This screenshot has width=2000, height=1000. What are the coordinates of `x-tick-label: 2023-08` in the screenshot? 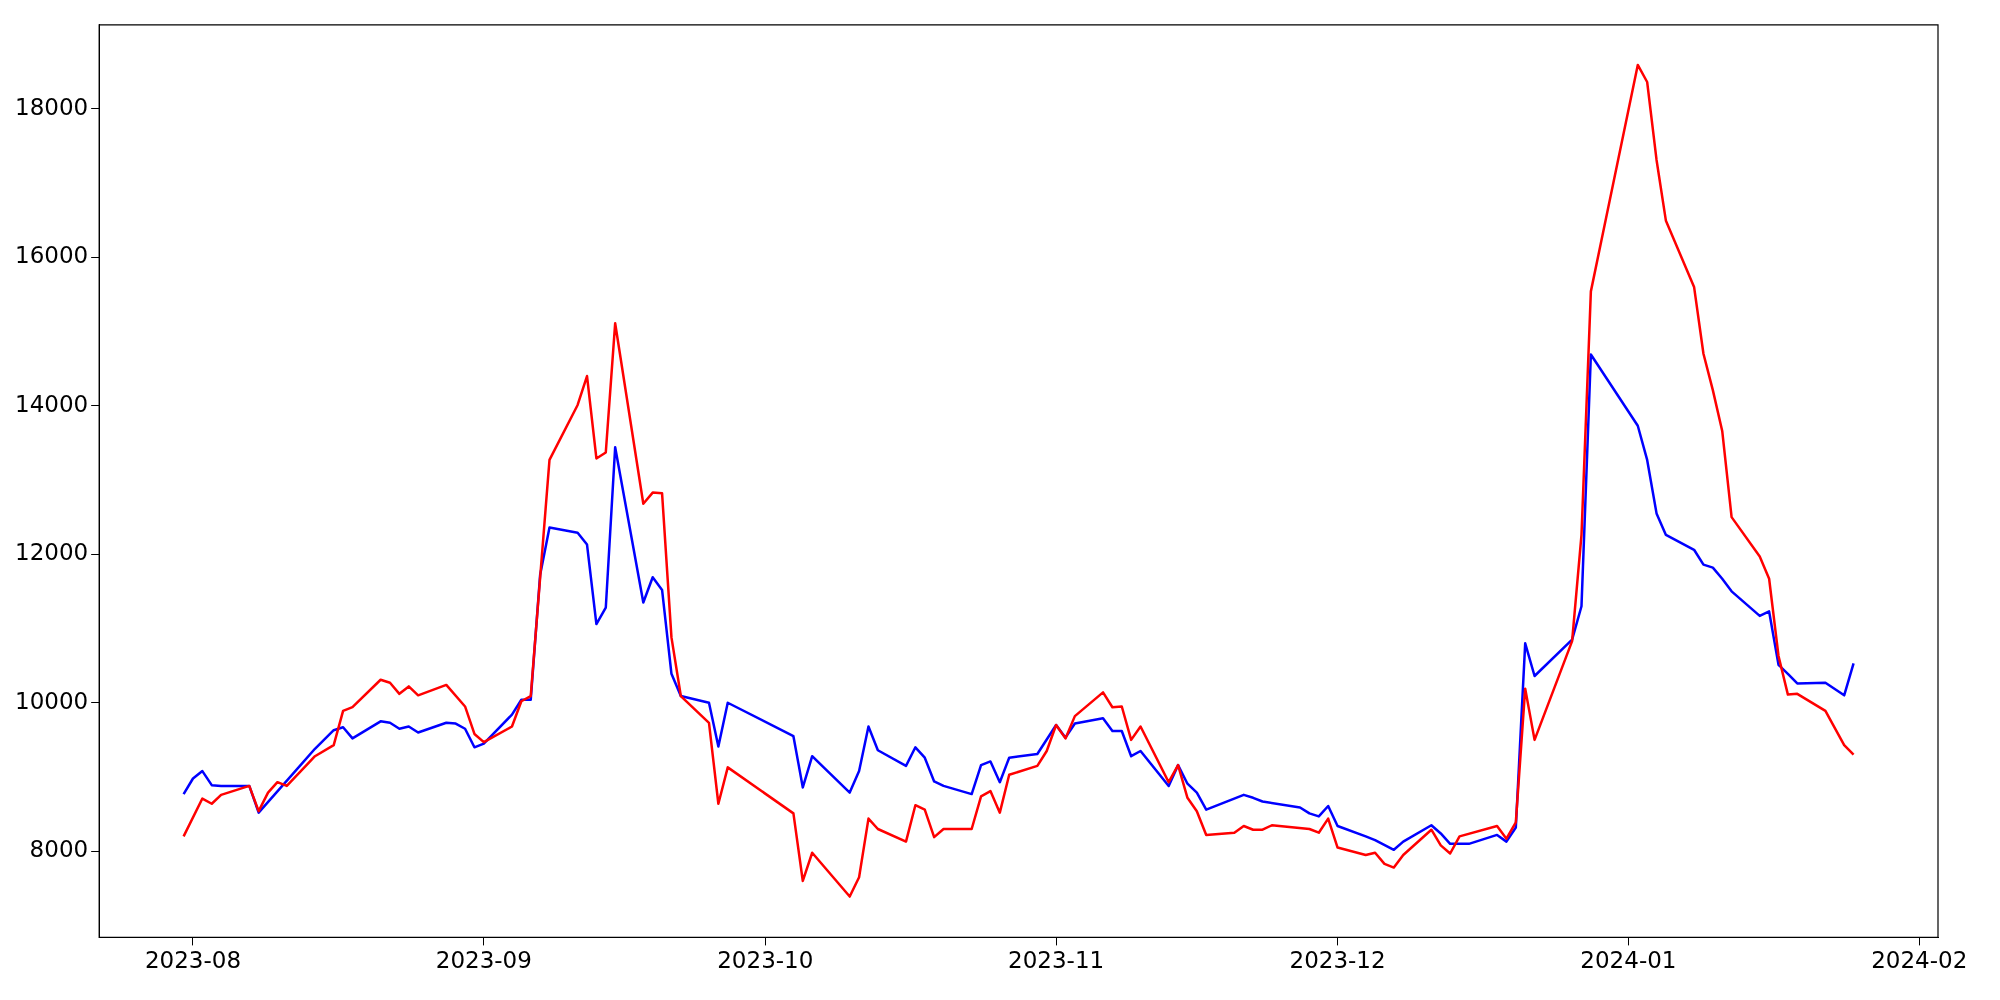 It's located at (193, 960).